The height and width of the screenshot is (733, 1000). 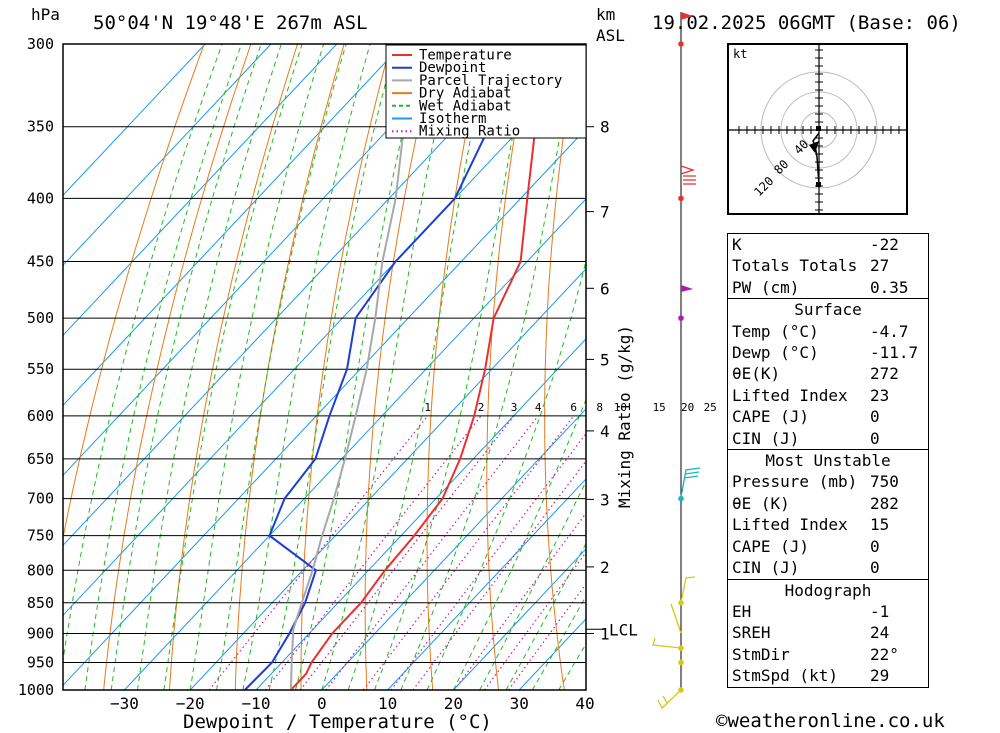 What do you see at coordinates (230, 23) in the screenshot?
I see `station-location: 50°04'N 19°48'E 267m ASL` at bounding box center [230, 23].